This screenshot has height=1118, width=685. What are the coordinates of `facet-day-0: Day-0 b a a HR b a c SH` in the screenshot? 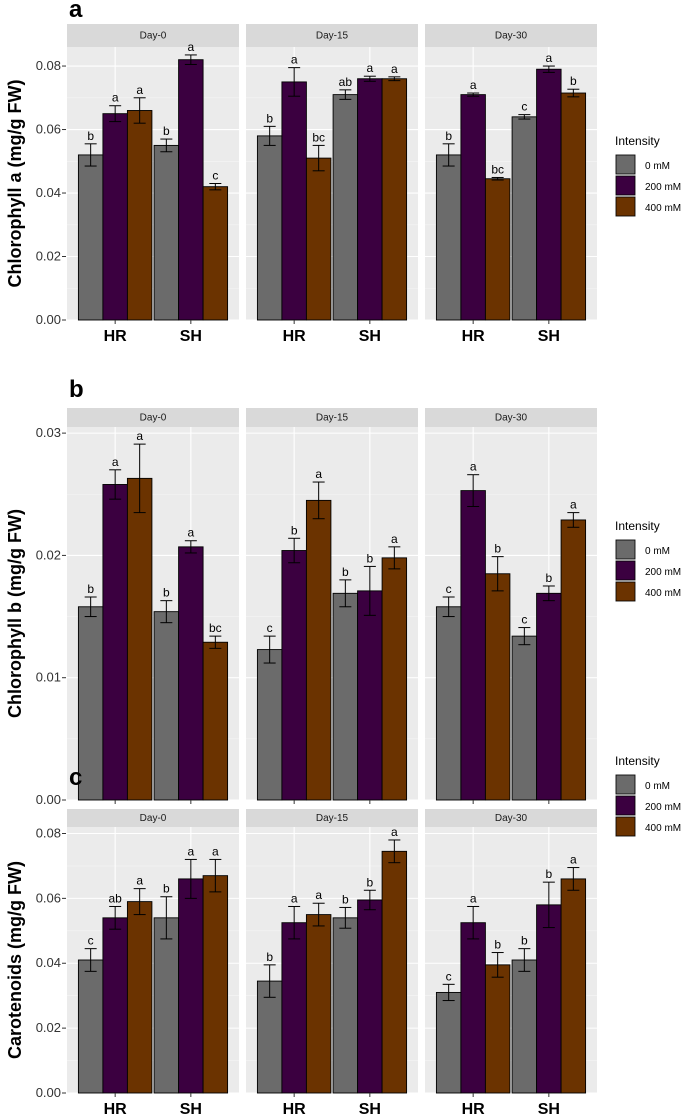 It's located at (153, 184).